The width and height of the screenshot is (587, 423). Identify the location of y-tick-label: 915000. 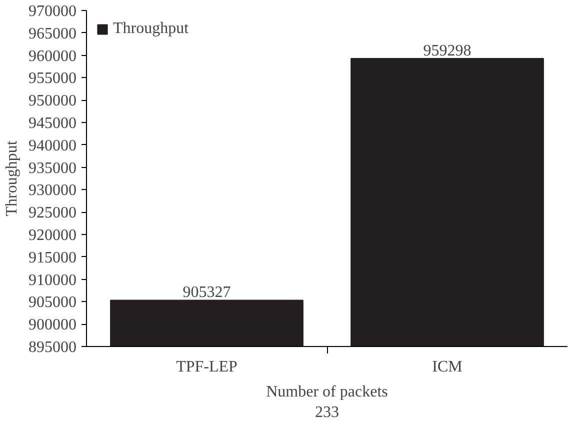
(52, 257).